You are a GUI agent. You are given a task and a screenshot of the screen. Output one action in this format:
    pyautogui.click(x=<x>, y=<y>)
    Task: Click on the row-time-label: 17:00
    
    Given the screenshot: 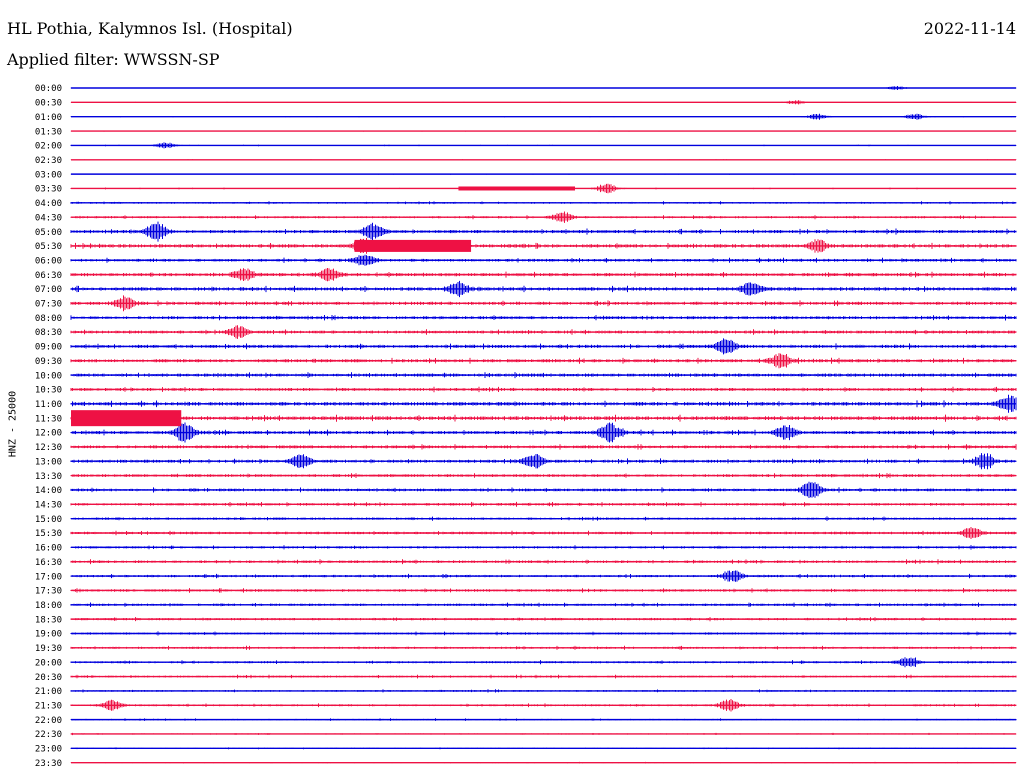 What is the action you would take?
    pyautogui.click(x=48, y=577)
    